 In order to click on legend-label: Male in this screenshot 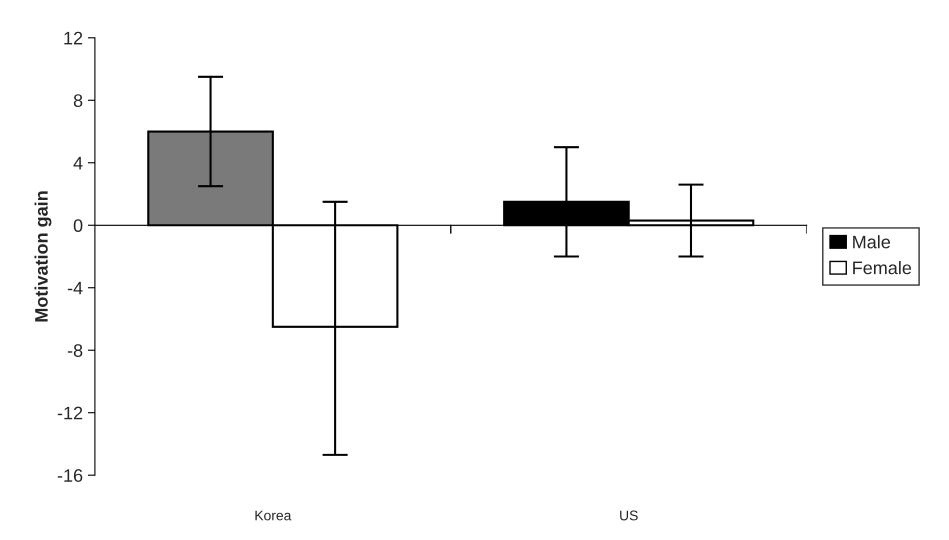, I will do `click(871, 241)`.